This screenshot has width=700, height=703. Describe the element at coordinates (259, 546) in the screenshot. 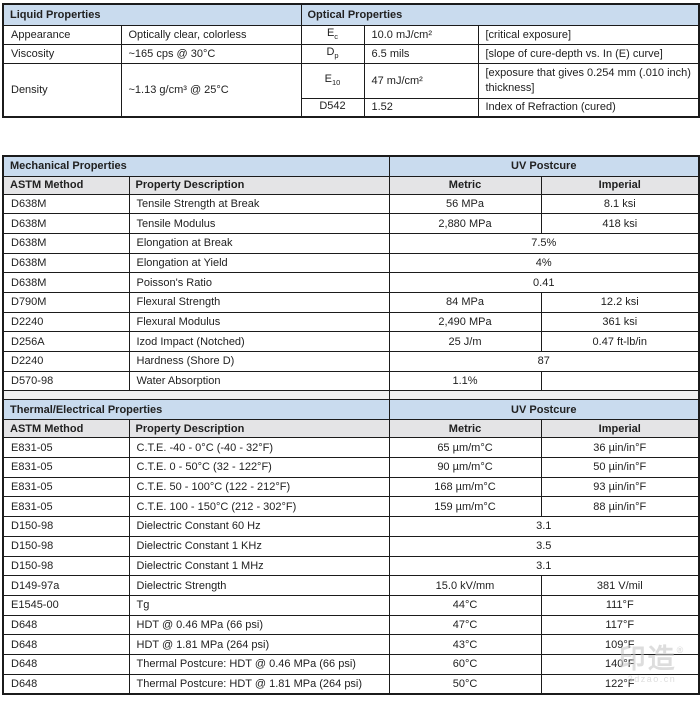

I see `property-description-cell: Dielectric Constant 1 KHz` at that location.